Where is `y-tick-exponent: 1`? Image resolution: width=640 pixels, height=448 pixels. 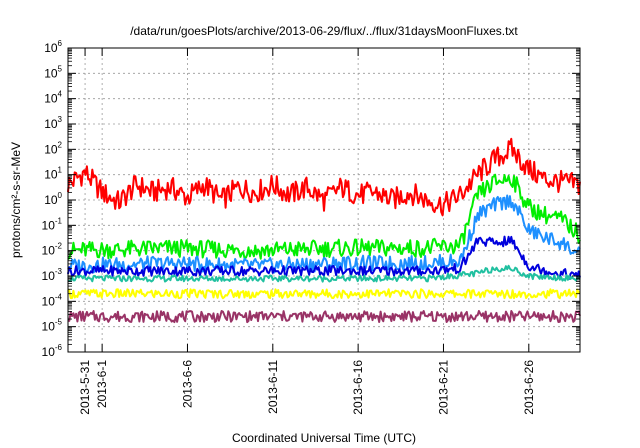 y-tick-exponent: 1 is located at coordinates (60, 170).